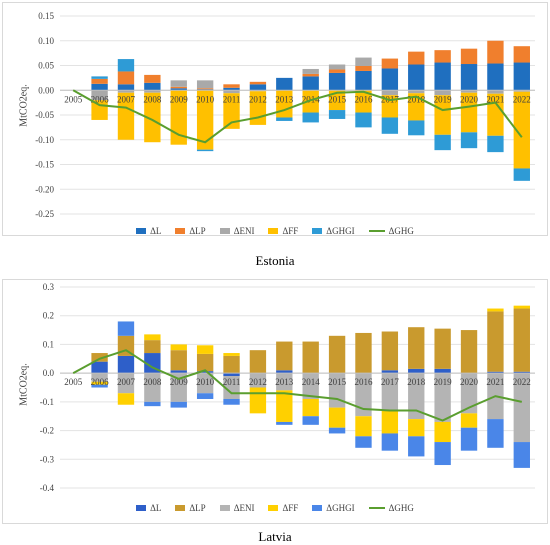 Image resolution: width=550 pixels, height=545 pixels. Describe the element at coordinates (152, 78) in the screenshot. I see `bar-delta-lp-2008` at that location.